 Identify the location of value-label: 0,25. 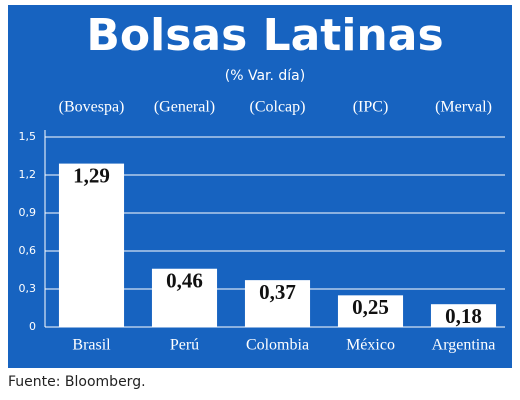
(370, 307).